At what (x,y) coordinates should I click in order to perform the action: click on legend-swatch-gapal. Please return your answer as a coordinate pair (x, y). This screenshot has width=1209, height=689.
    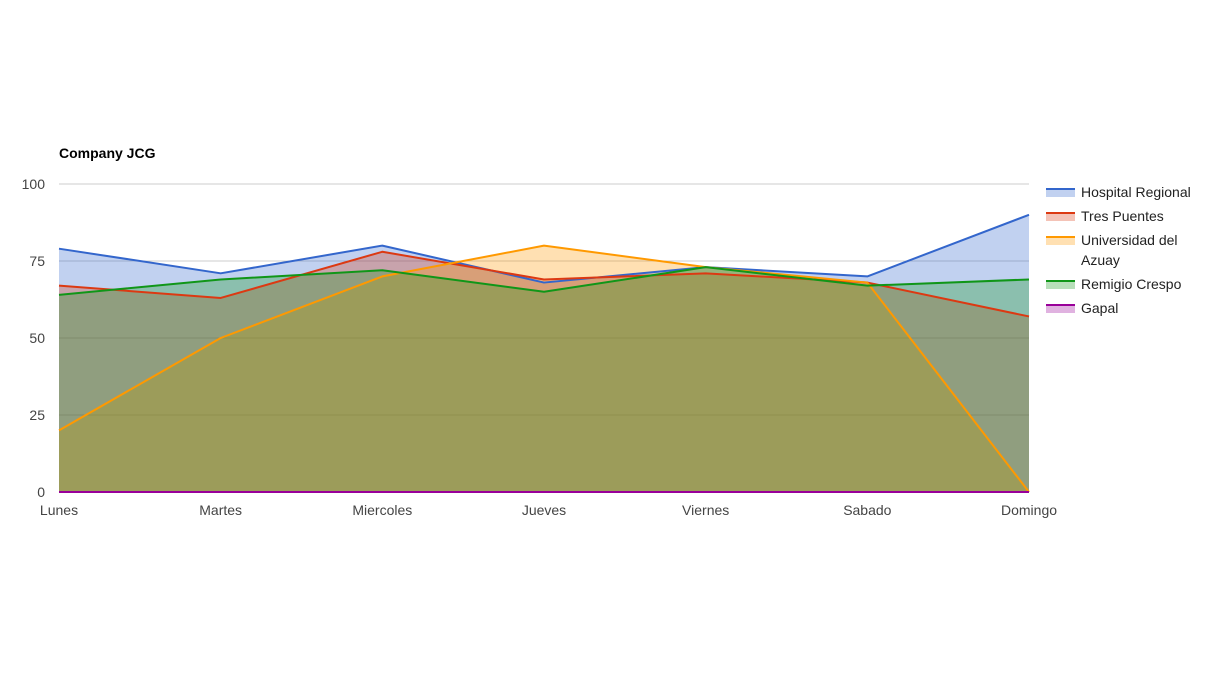
    Looking at the image, I should click on (1060, 309).